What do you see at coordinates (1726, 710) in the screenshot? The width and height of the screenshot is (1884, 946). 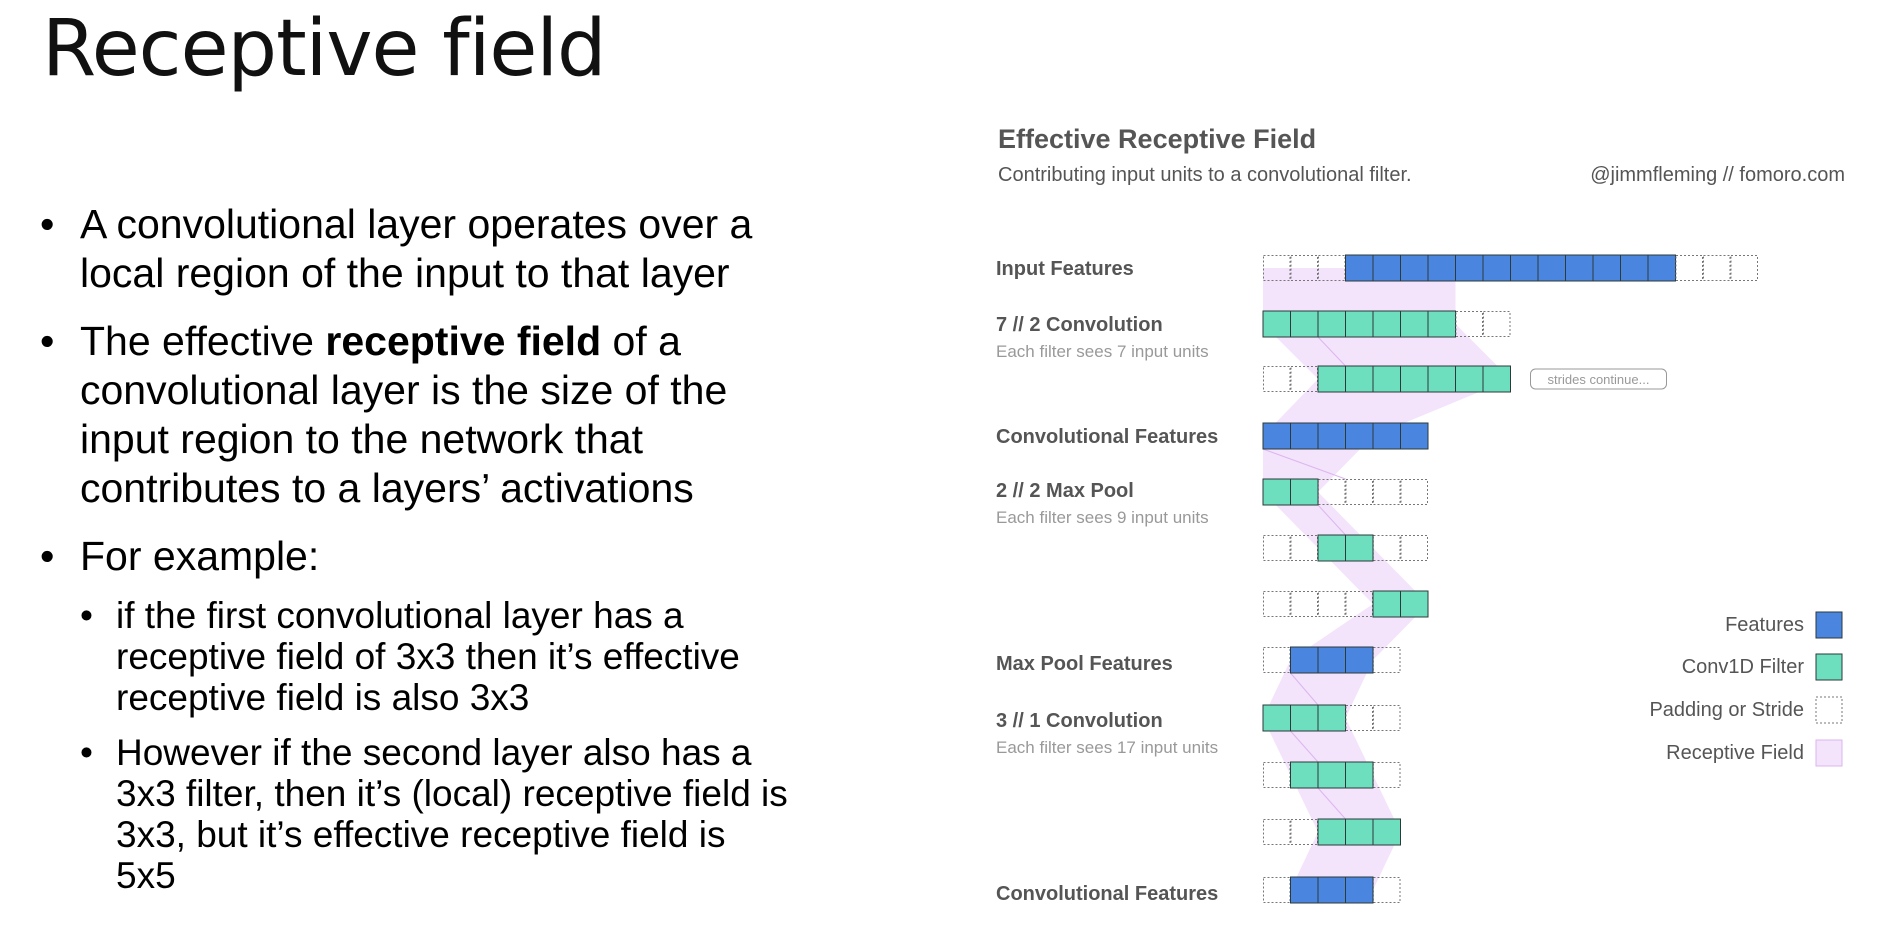 I see `legend-label: Padding or Stride` at bounding box center [1726, 710].